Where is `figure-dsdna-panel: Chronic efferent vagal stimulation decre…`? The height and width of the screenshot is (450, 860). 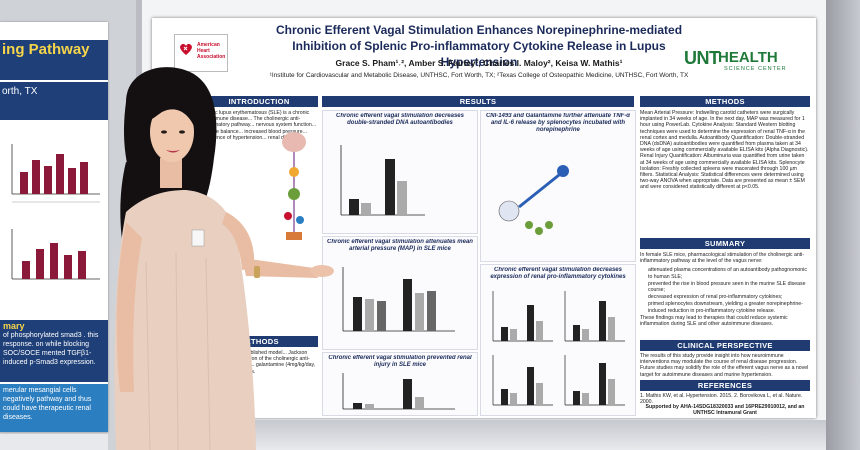 figure-dsdna-panel: Chronic efferent vagal stimulation decre… is located at coordinates (400, 172).